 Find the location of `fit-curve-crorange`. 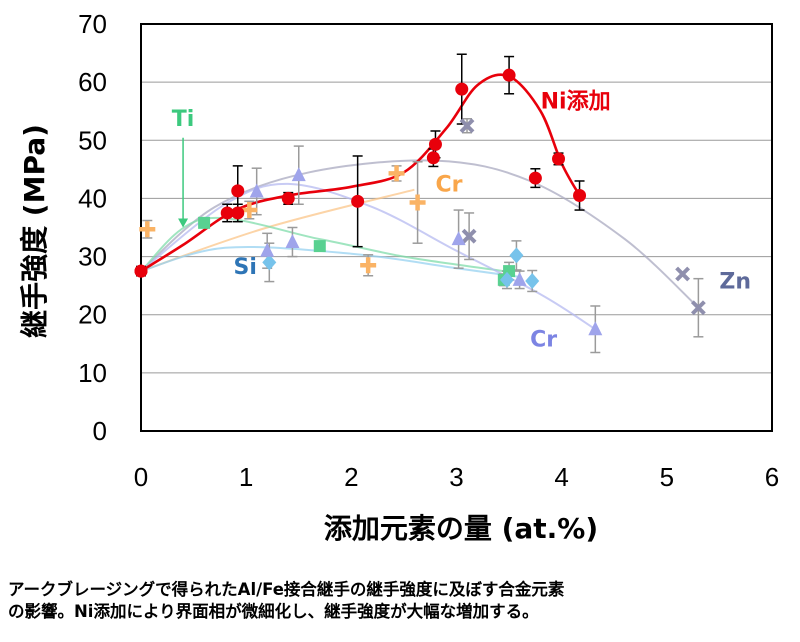

fit-curve-crorange is located at coordinates (277, 230).